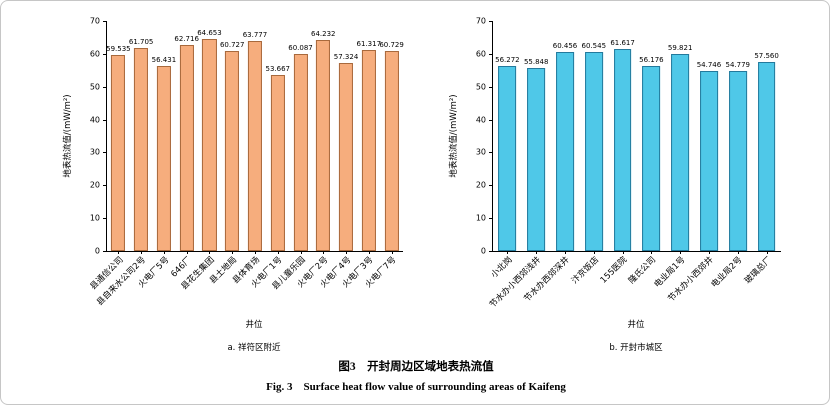 This screenshot has width=830, height=405. Describe the element at coordinates (709, 65) in the screenshot. I see `bar-value-label: 54.746` at that location.